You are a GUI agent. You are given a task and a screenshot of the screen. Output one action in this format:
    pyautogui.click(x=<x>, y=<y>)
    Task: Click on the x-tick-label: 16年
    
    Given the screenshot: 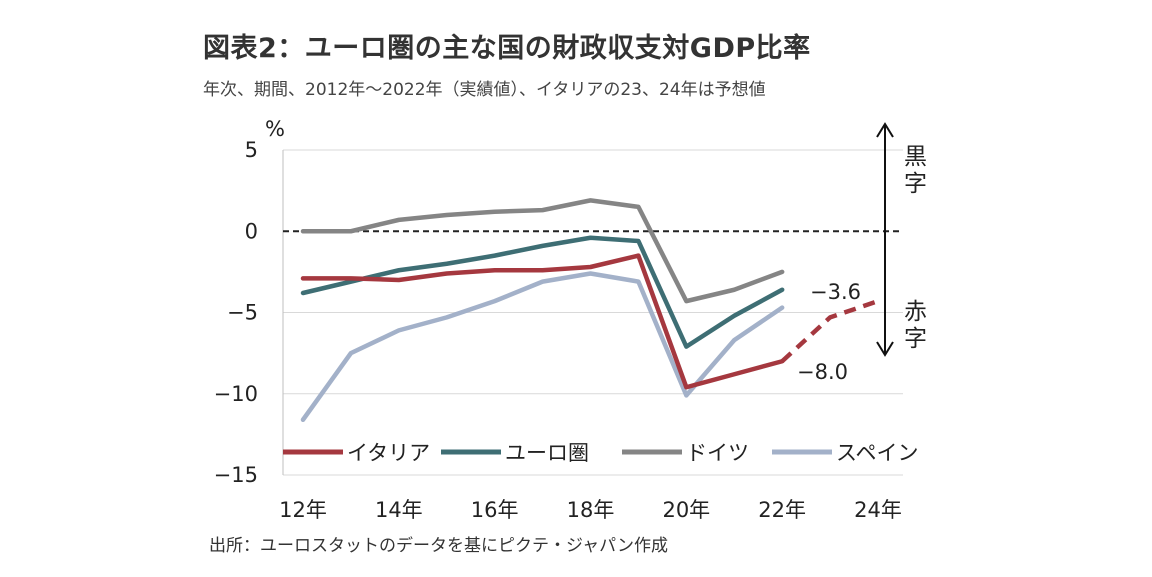 What is the action you would take?
    pyautogui.click(x=495, y=510)
    